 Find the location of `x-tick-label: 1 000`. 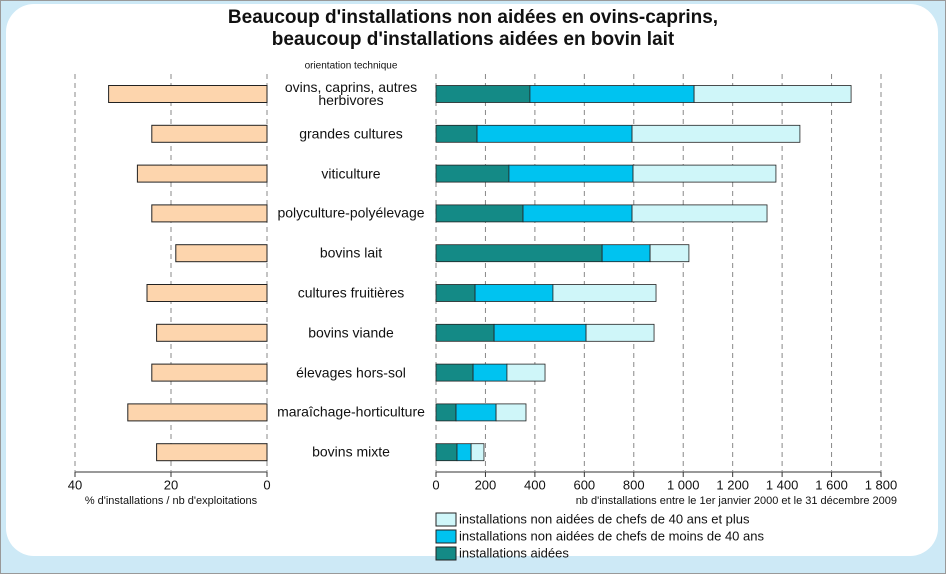

x-tick-label: 1 000 is located at coordinates (683, 484).